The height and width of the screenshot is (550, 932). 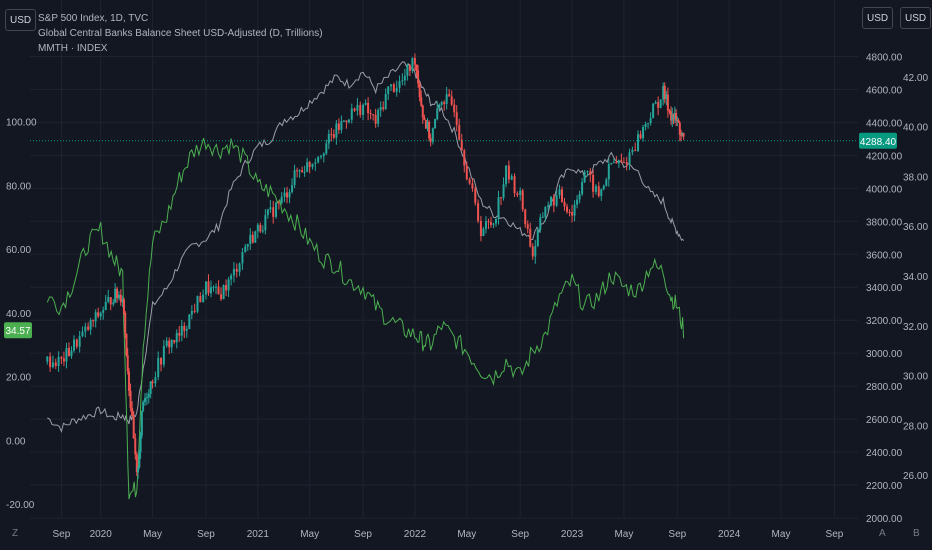 I want to click on legend-title: S&P 500 Index, 1D, TVC, so click(x=93, y=18).